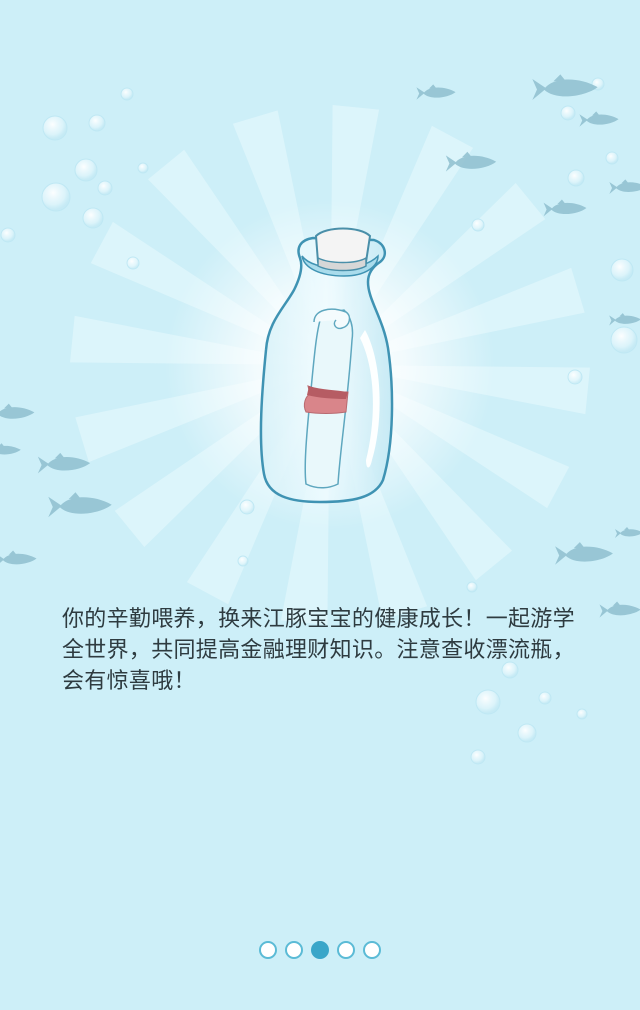 The image size is (640, 1010). Describe the element at coordinates (326, 365) in the screenshot. I see `message-in-bottle-icon` at that location.